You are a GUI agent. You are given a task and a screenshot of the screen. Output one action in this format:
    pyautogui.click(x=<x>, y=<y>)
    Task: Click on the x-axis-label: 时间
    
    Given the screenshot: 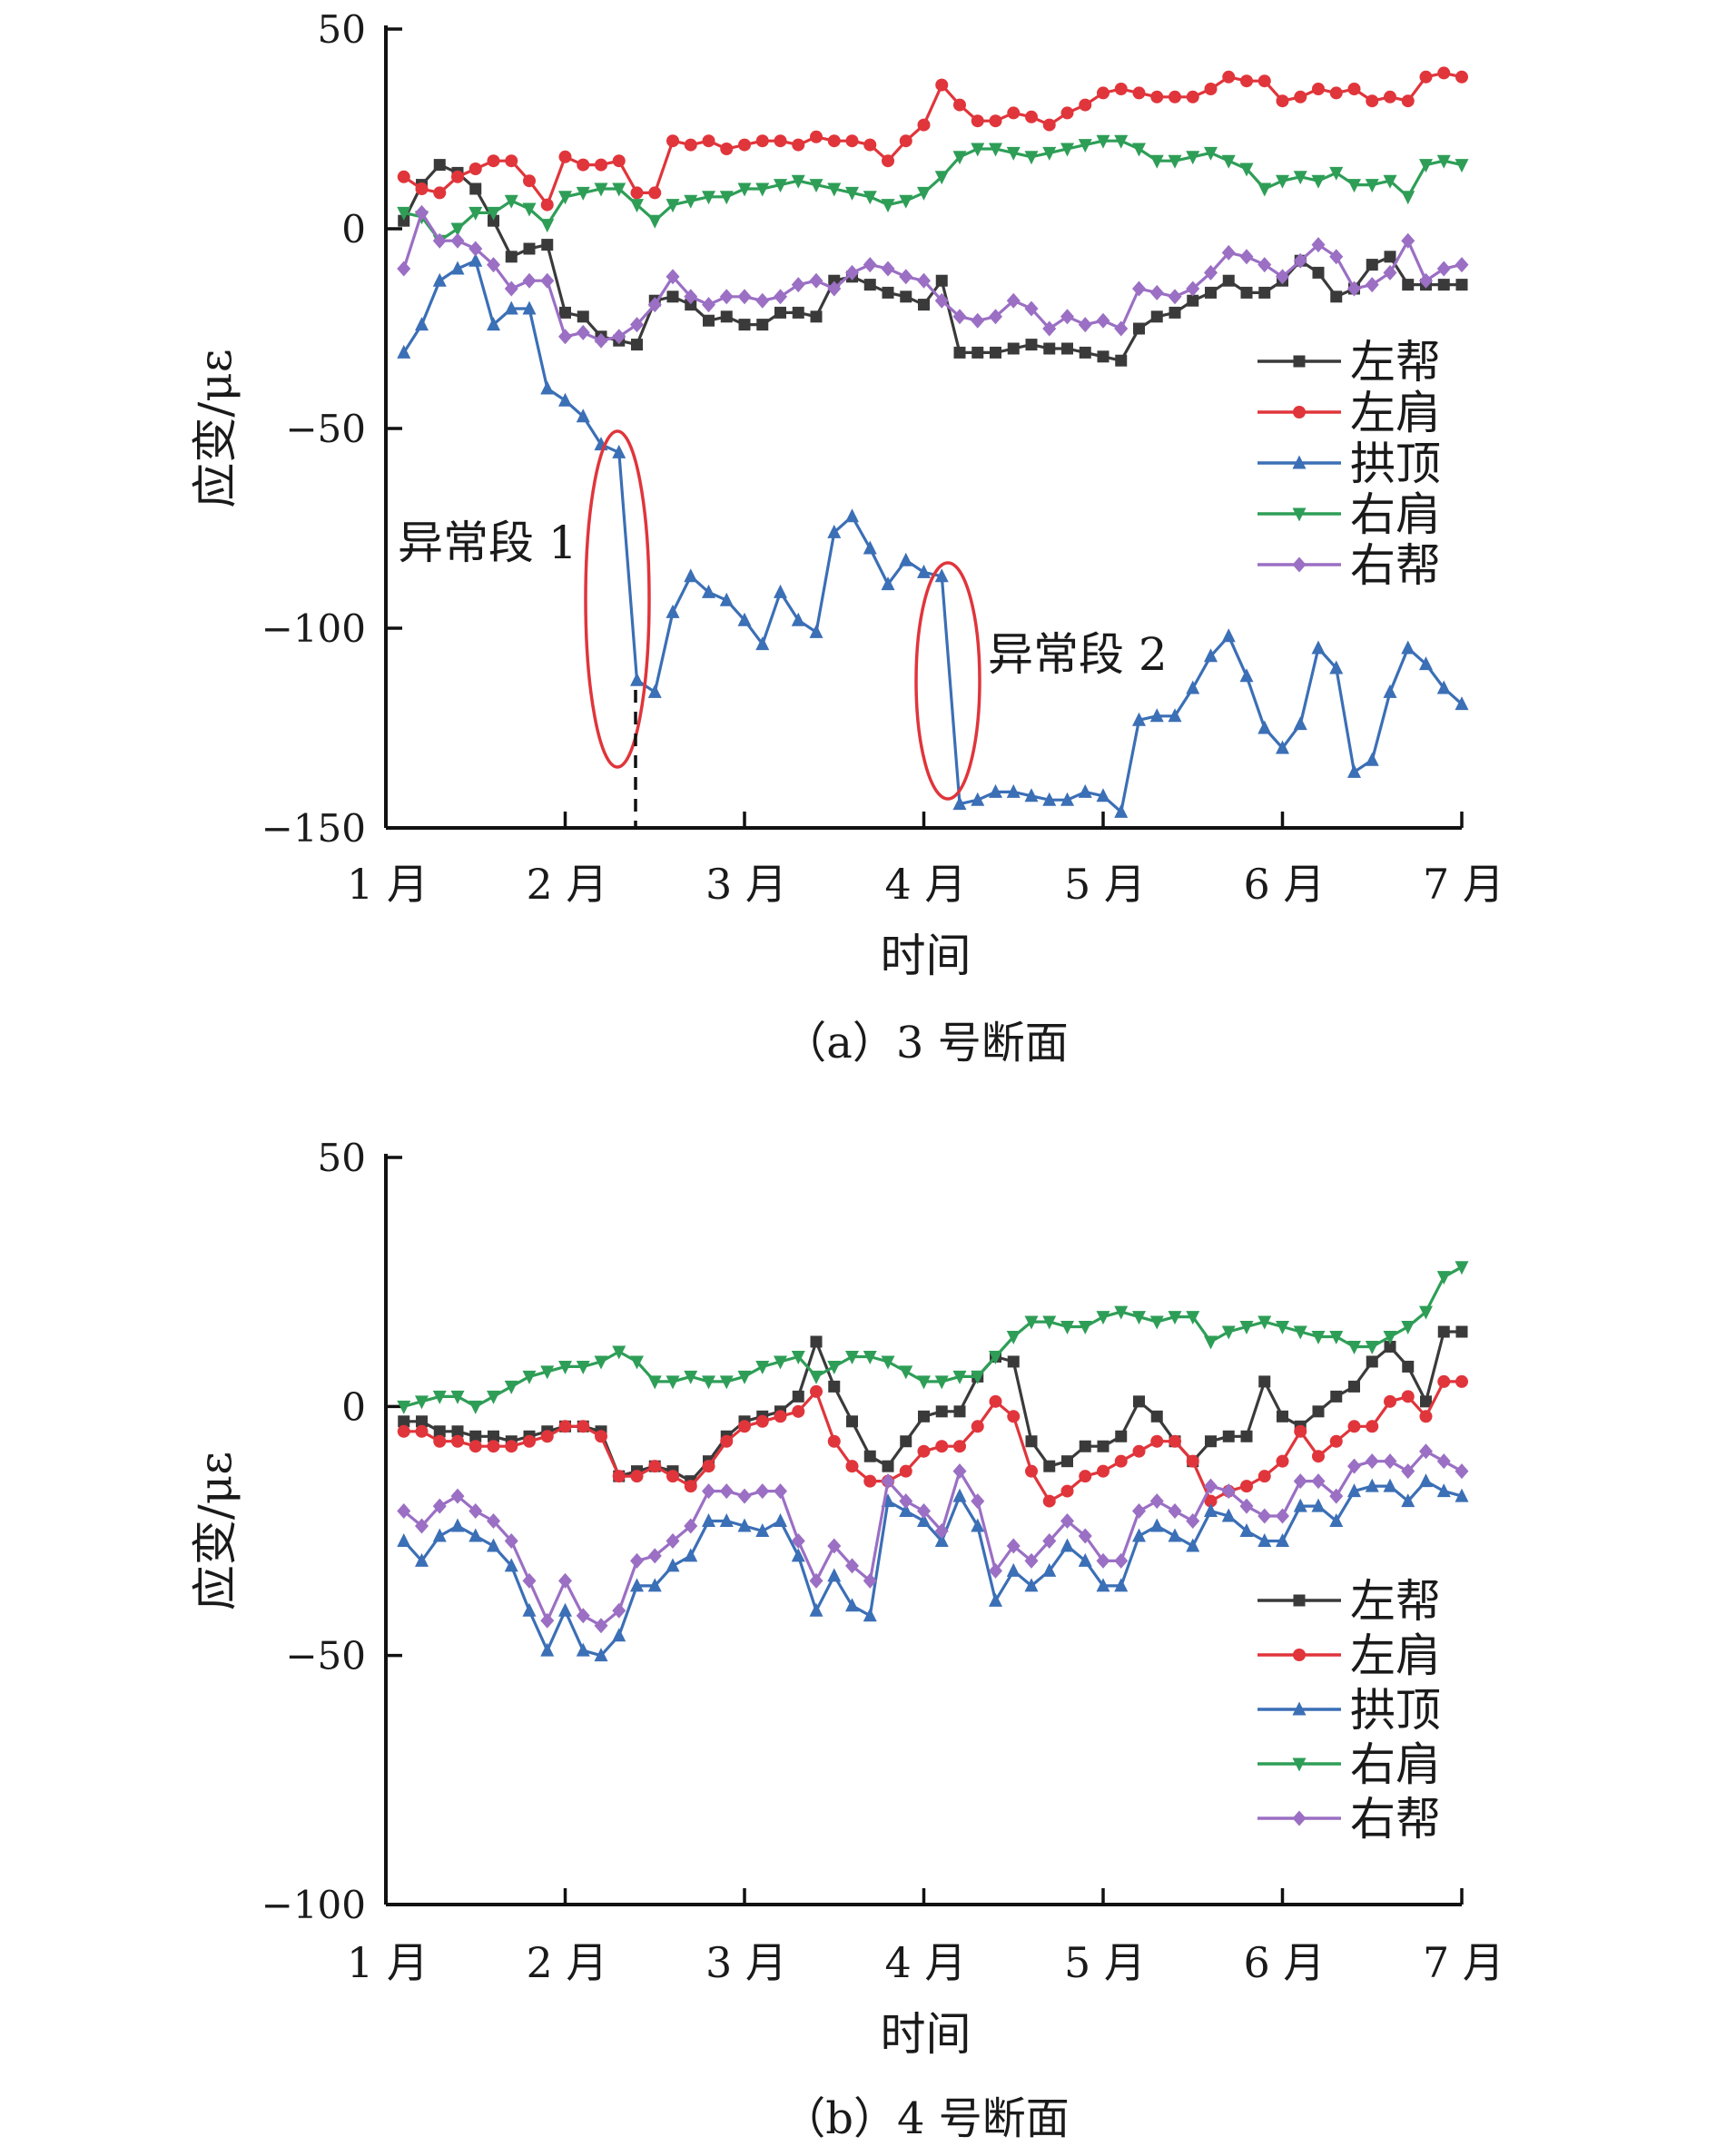 What is the action you would take?
    pyautogui.click(x=926, y=2034)
    